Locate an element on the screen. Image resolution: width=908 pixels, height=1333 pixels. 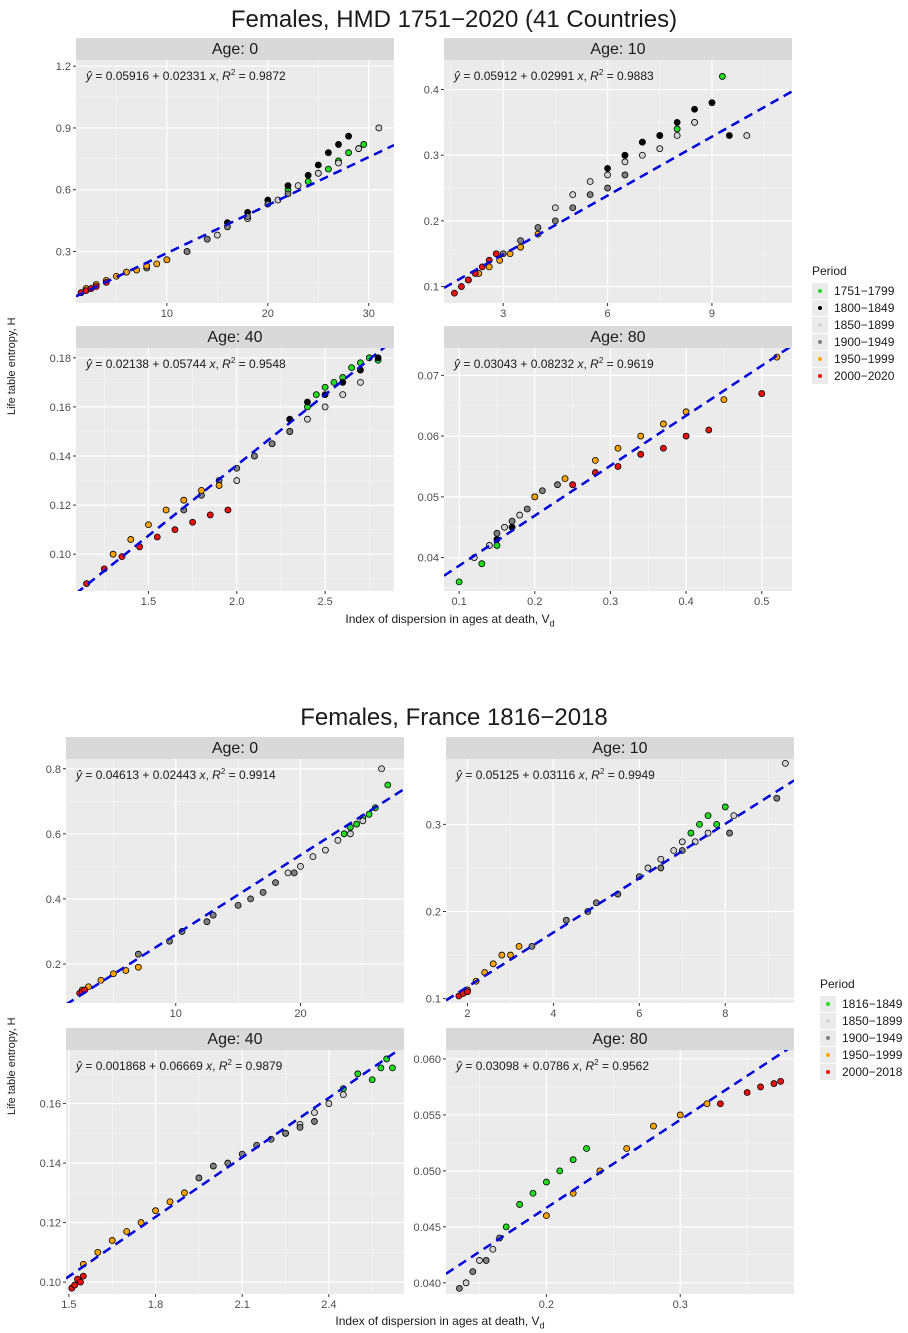
y-tick-label: 1.2 is located at coordinates (63, 67).